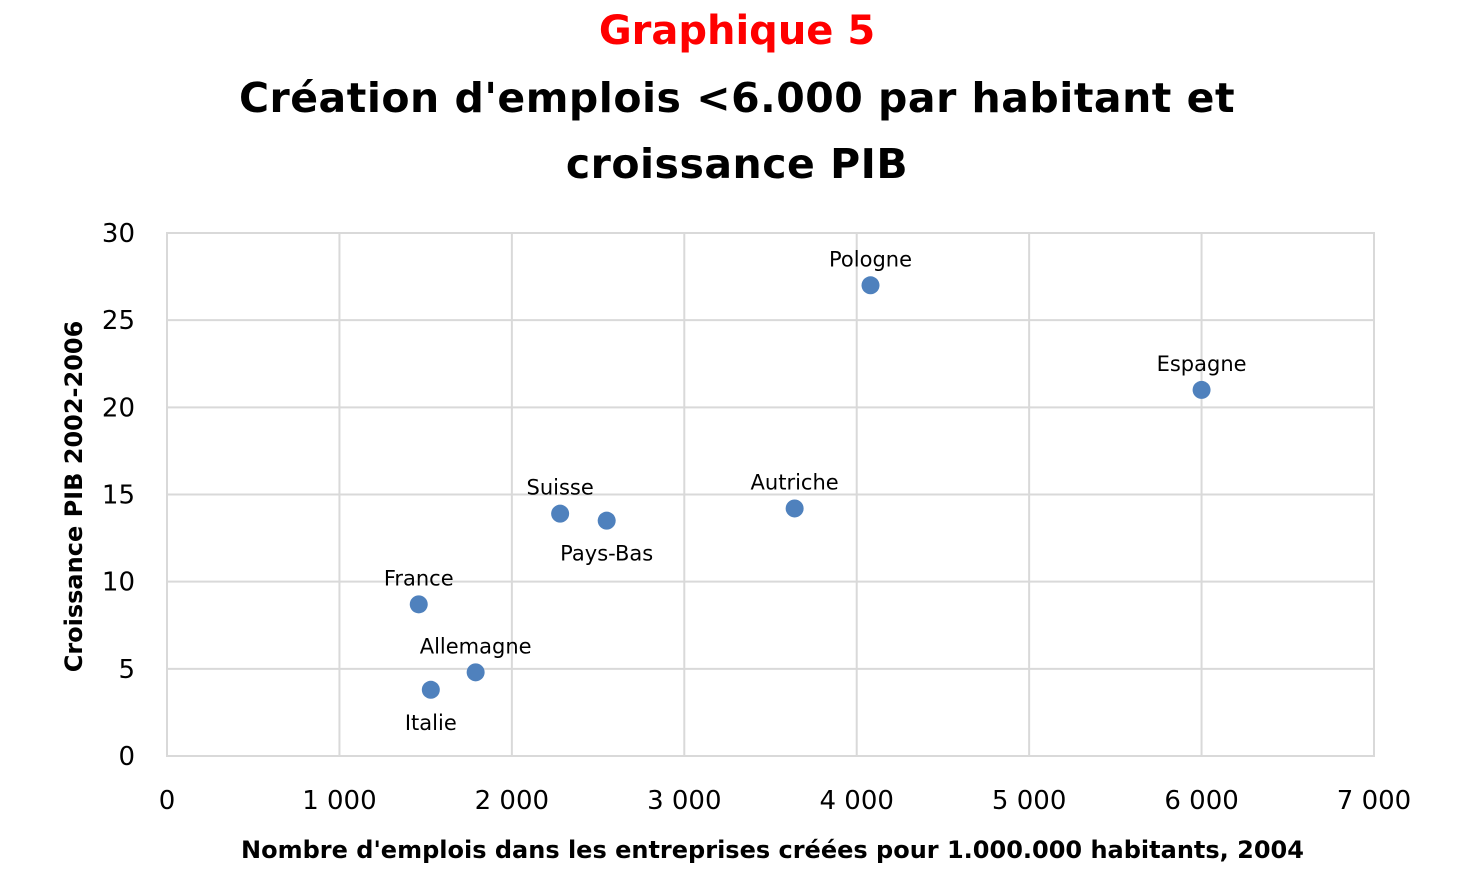  Describe the element at coordinates (512, 801) in the screenshot. I see `x-tick-label: 2 000` at that location.